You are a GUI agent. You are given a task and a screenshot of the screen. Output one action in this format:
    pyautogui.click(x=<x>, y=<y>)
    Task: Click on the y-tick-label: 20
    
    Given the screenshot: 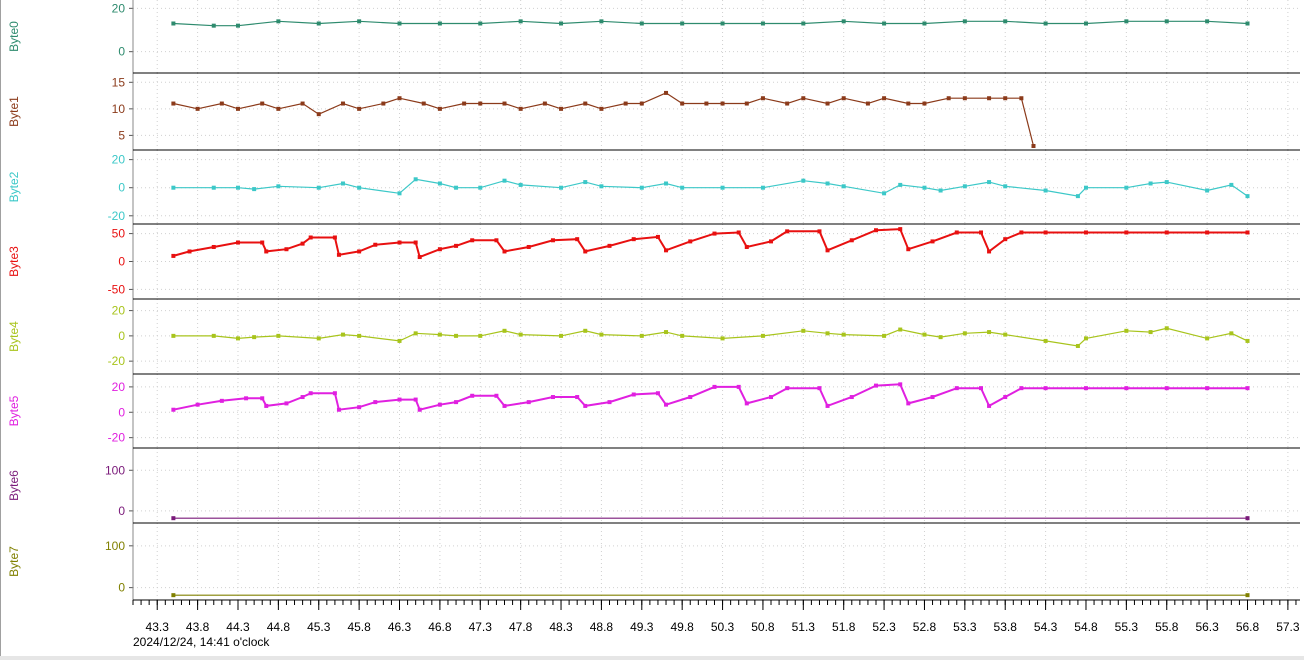 What is the action you would take?
    pyautogui.click(x=119, y=387)
    